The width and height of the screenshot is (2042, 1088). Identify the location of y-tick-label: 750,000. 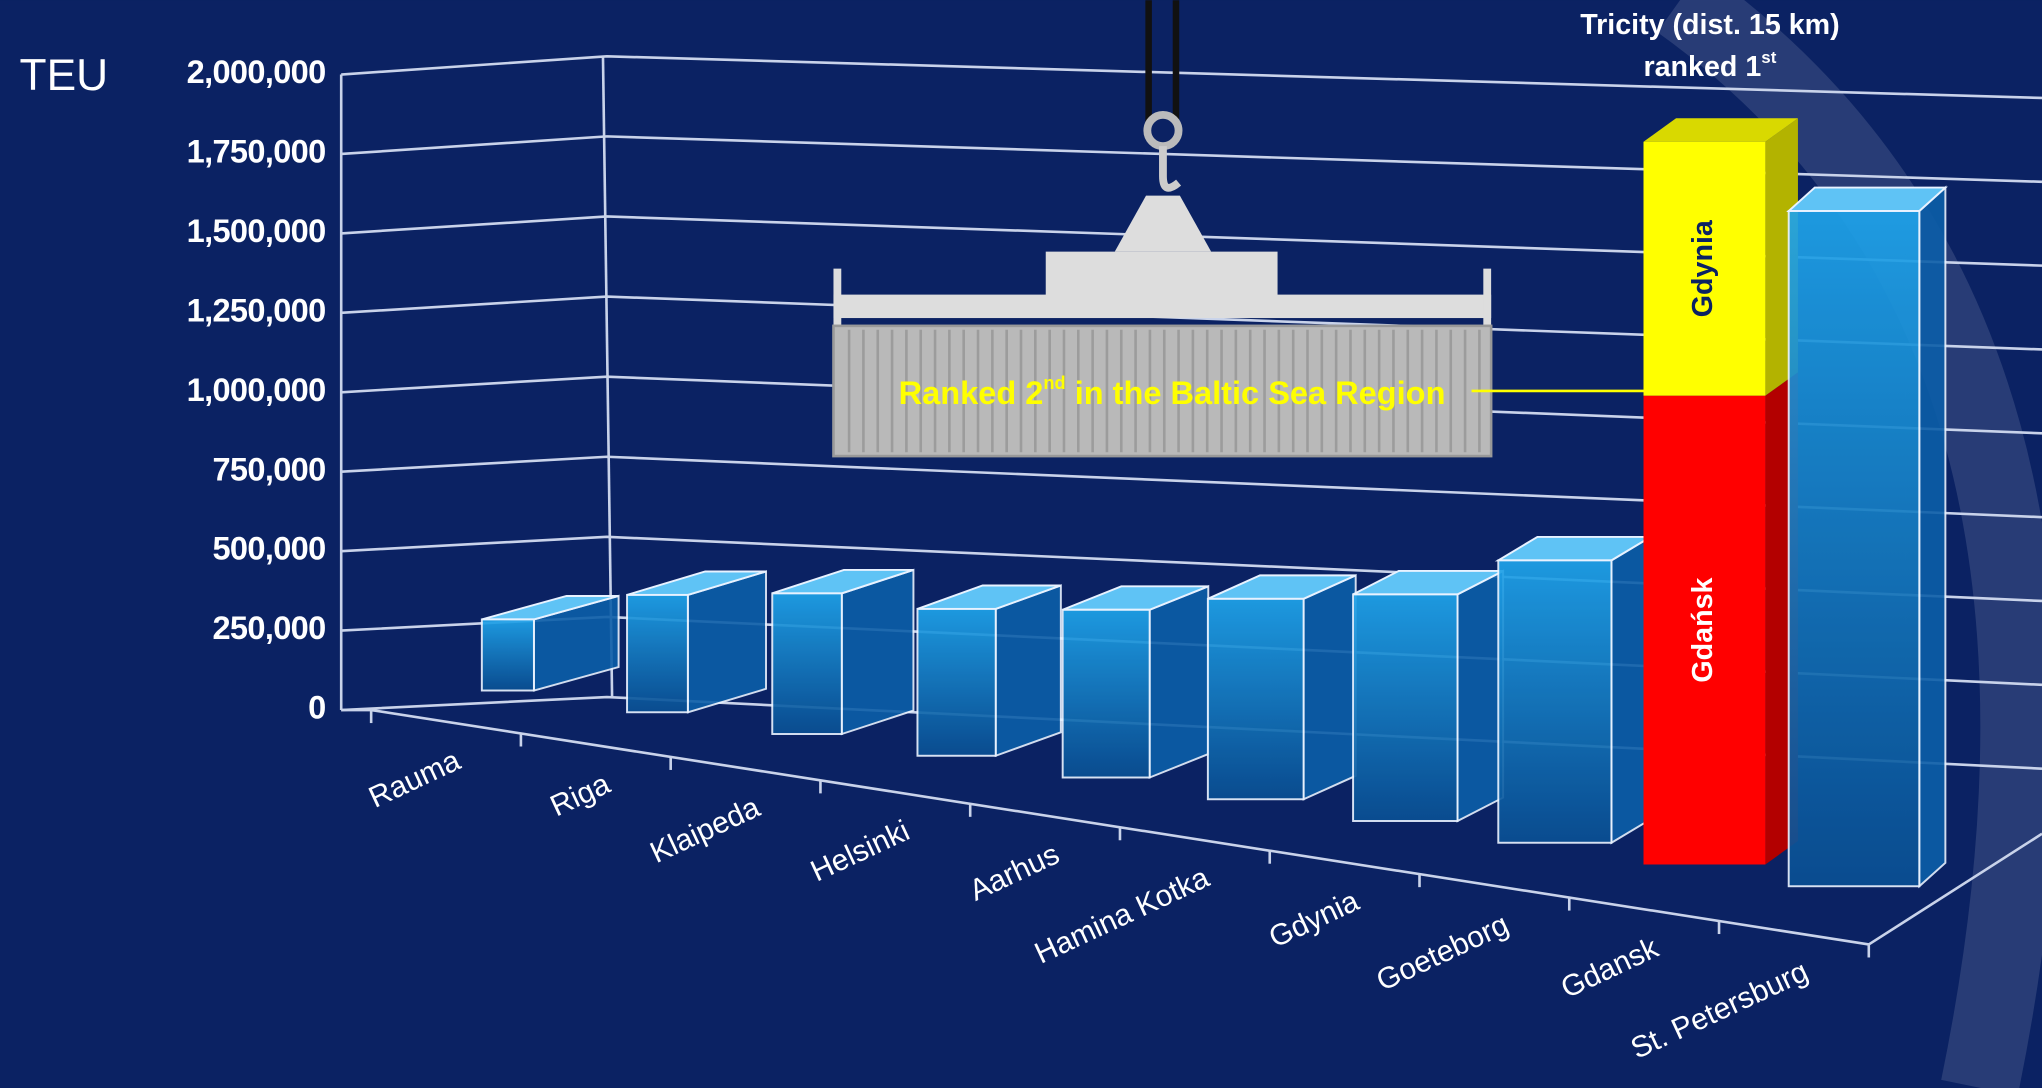
(268, 469).